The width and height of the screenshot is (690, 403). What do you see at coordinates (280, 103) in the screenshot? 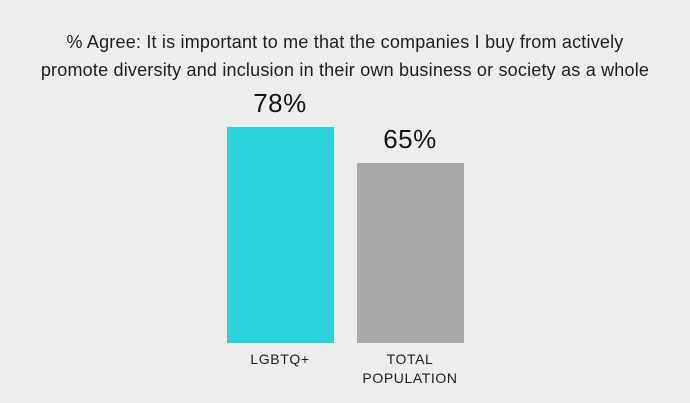
I see `bar-value-label: 78%` at bounding box center [280, 103].